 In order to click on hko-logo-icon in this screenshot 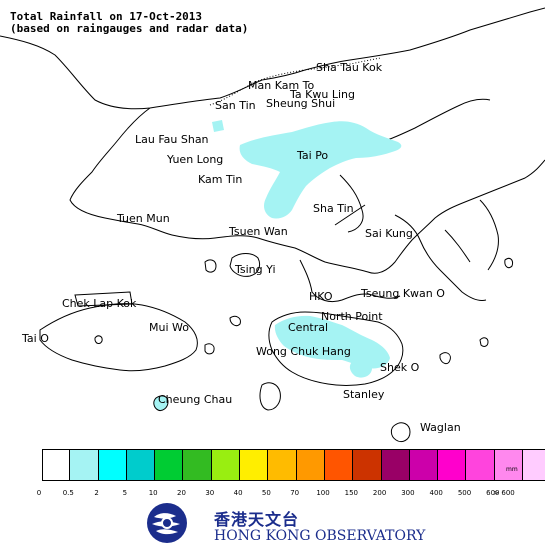, I will do `click(167, 523)`.